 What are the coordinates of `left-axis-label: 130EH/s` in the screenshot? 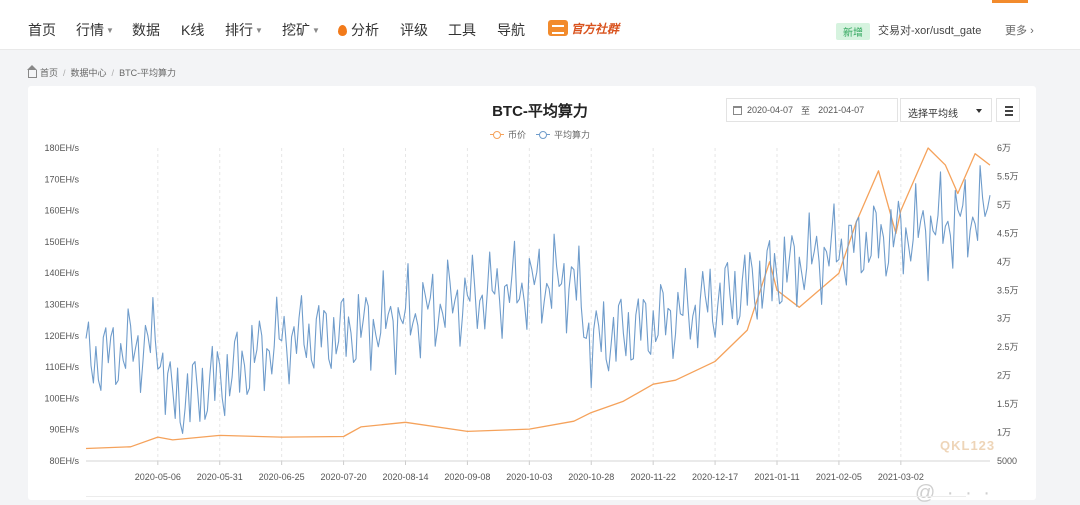 It's located at (61, 305).